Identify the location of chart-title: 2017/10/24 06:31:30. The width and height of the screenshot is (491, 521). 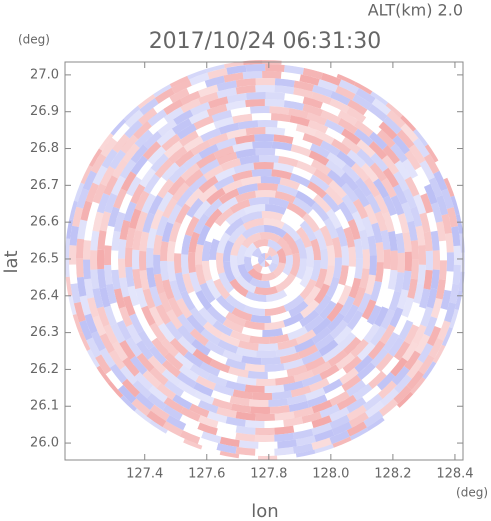
(265, 41).